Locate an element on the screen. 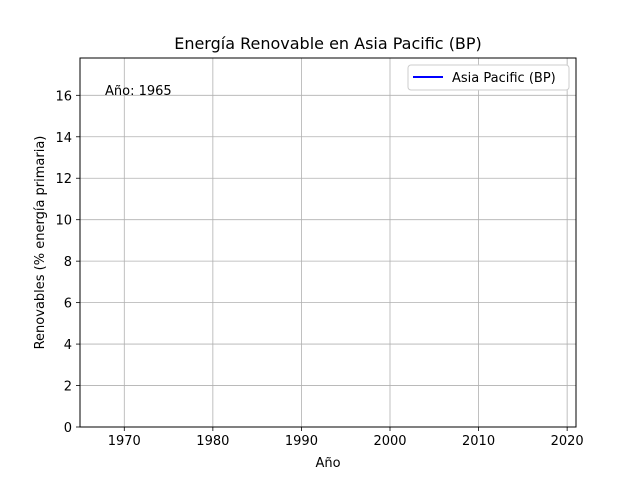 Image resolution: width=640 pixels, height=480 pixels. x-tick-label: 2010 is located at coordinates (478, 441).